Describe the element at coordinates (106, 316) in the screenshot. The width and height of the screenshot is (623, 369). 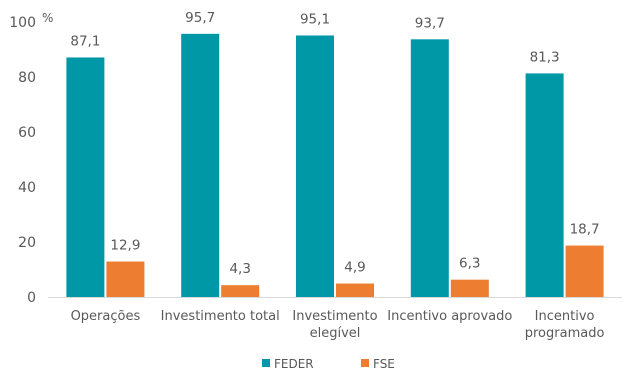
I see `x-category-label-0-0: Operações` at that location.